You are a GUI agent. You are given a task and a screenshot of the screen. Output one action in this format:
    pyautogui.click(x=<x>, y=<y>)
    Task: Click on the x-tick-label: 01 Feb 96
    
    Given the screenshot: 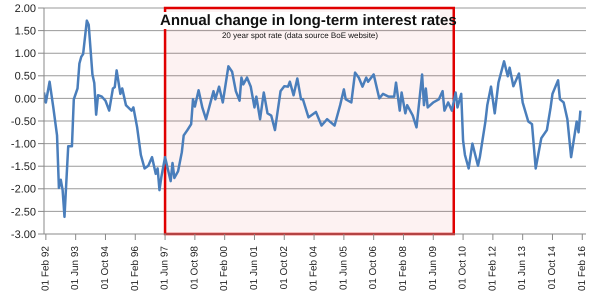 What is the action you would take?
    pyautogui.click(x=135, y=269)
    